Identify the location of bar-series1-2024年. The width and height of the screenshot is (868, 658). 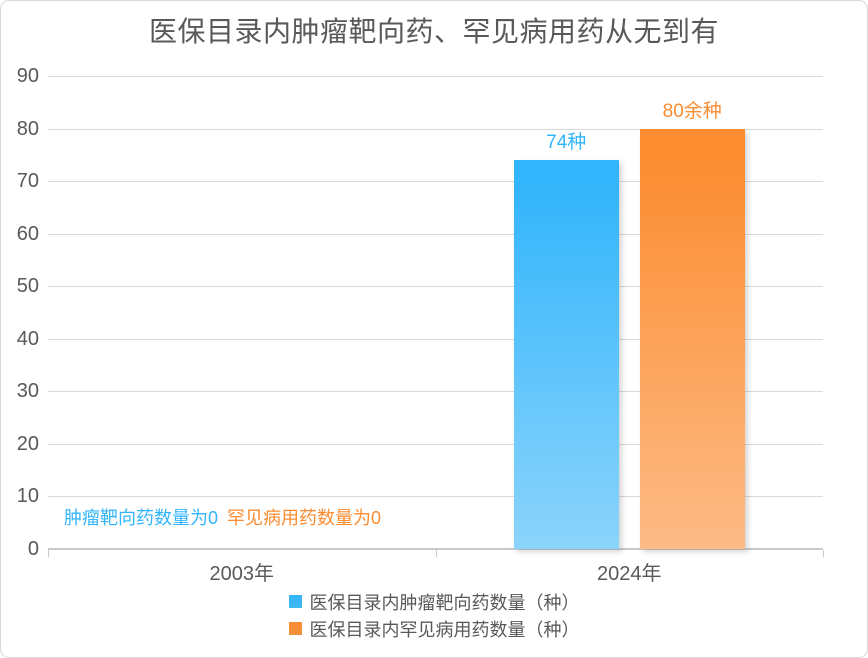
(566, 354).